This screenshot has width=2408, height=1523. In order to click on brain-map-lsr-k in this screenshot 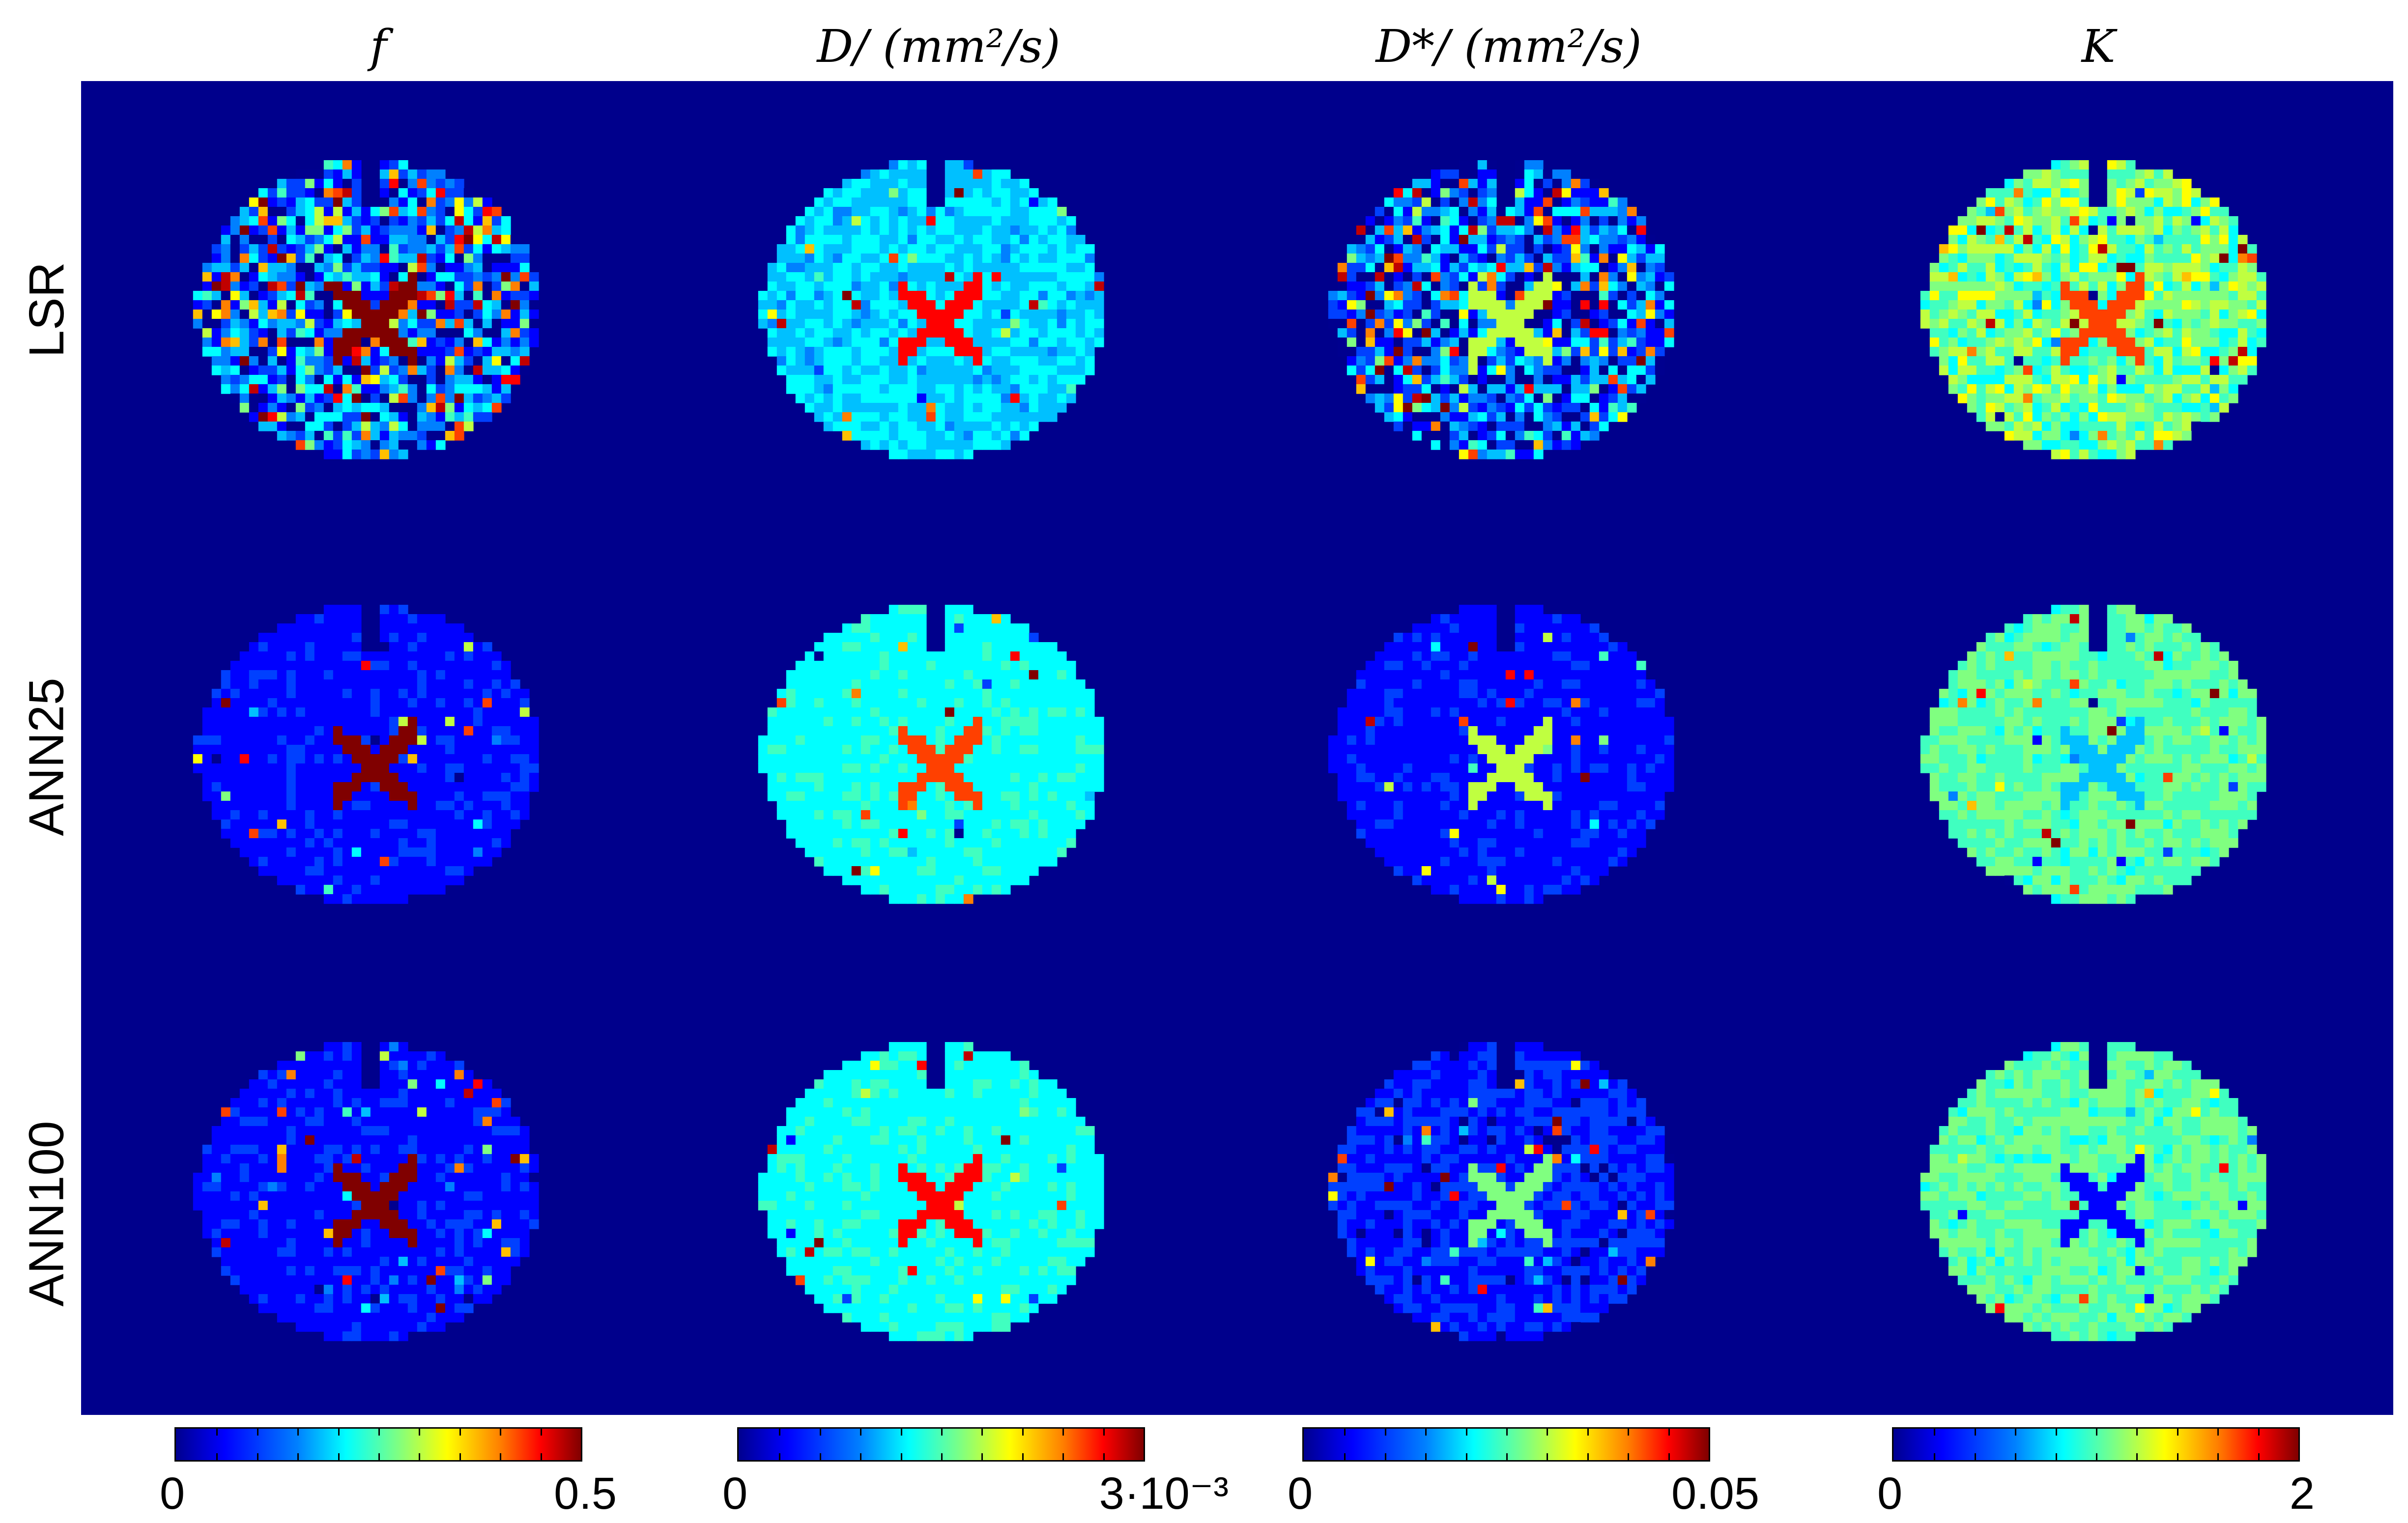, I will do `click(2096, 309)`.